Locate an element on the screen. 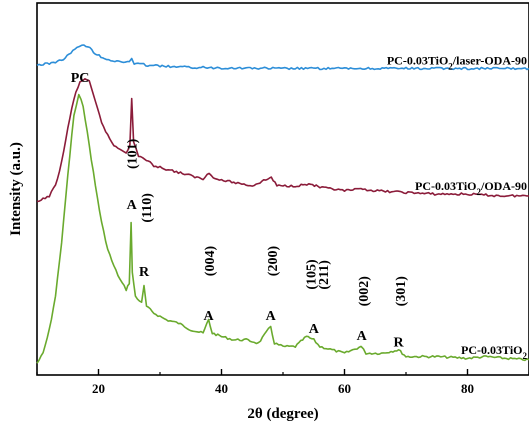 This screenshot has height=430, width=529. y-axis-label: Intensity (a.u.) is located at coordinates (16, 189).